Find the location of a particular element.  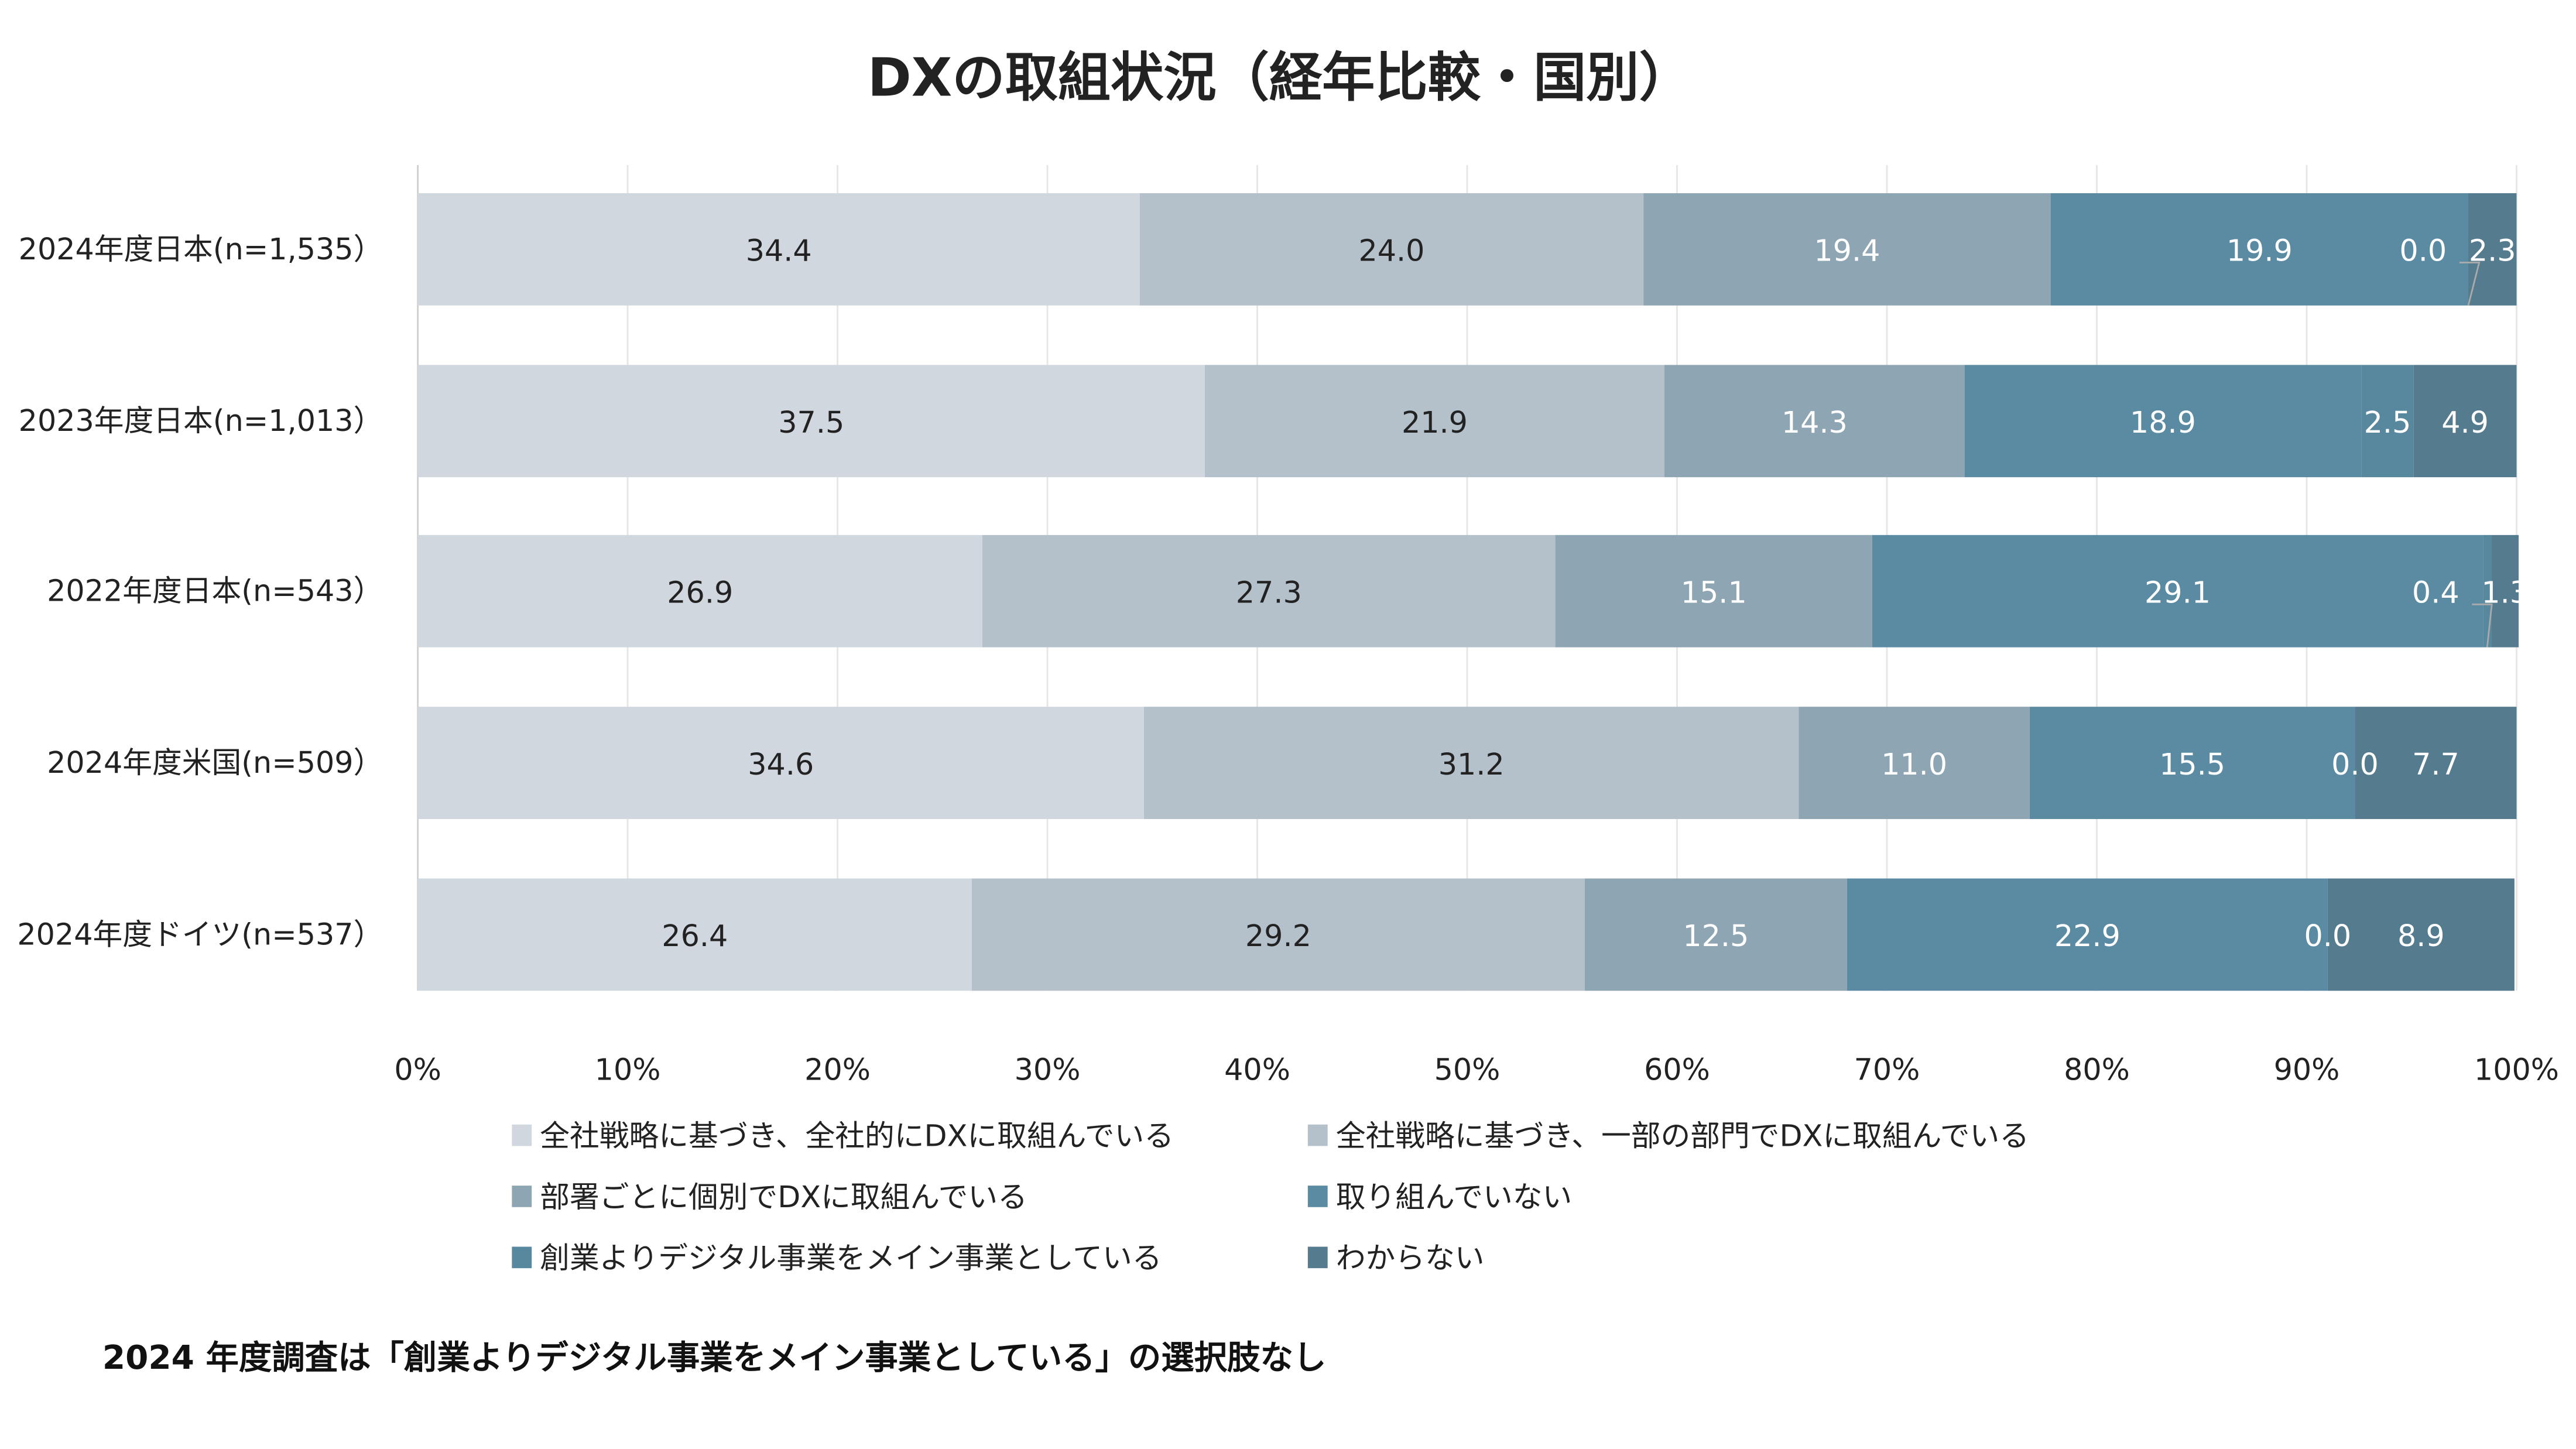

legend-item: 全社戦略に基づき、一部の部門でDXに取組んでいる is located at coordinates (1668, 1135).